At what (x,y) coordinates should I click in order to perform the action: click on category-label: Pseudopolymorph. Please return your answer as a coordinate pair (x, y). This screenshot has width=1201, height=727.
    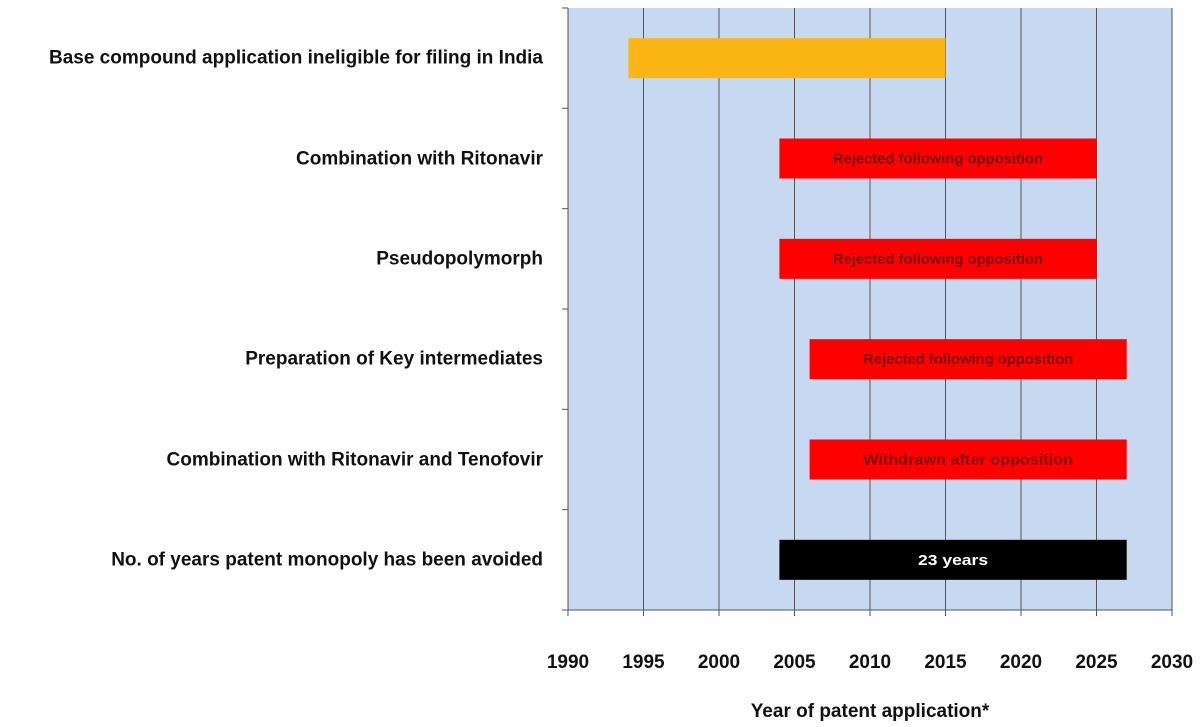
    Looking at the image, I should click on (459, 259).